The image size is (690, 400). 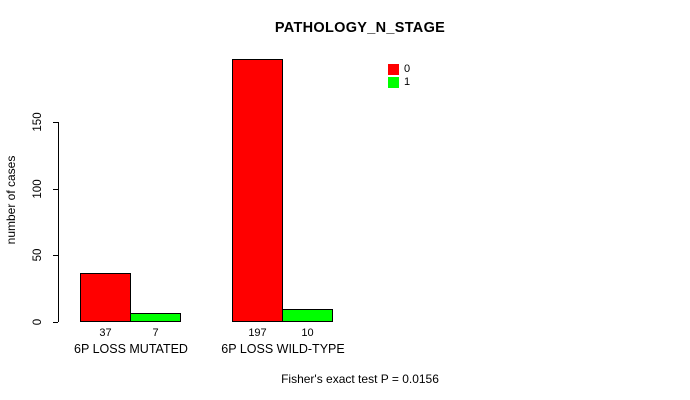 I want to click on y-axis-label: number of cases, so click(x=11, y=200).